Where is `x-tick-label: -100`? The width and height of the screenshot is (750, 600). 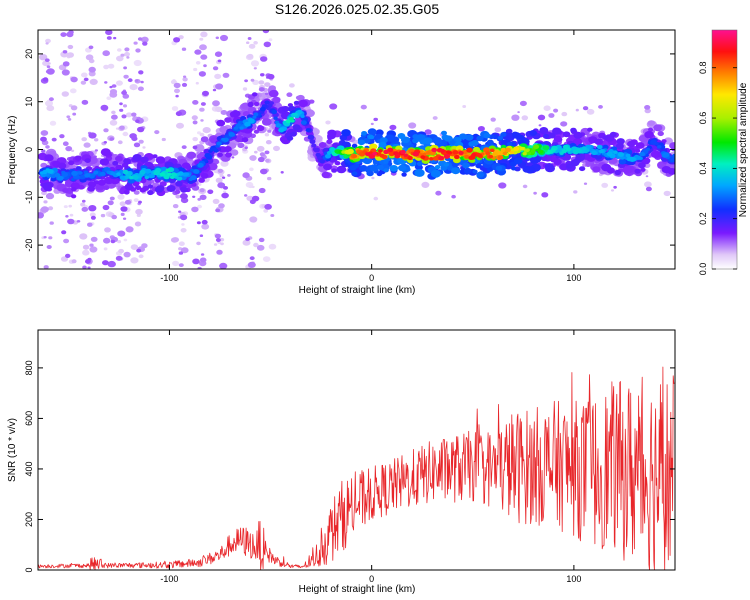 x-tick-label: -100 is located at coordinates (169, 579).